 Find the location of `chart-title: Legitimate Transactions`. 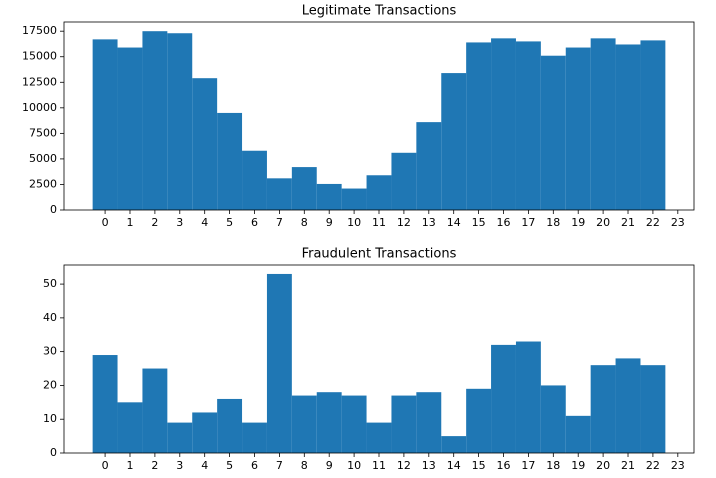

chart-title: Legitimate Transactions is located at coordinates (379, 11).